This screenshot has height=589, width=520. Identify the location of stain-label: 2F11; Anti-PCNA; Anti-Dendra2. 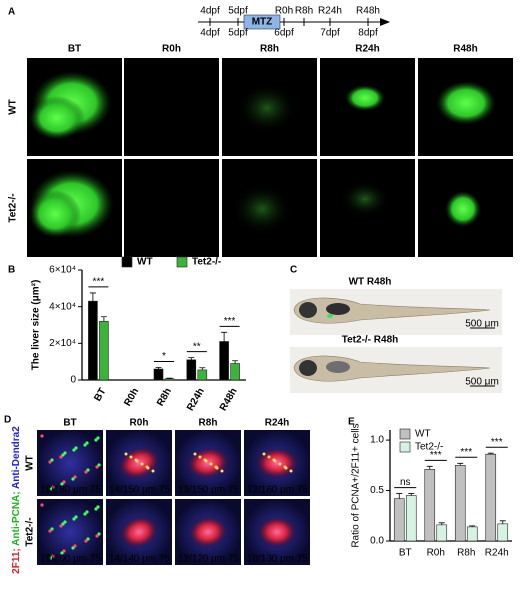
(16, 500).